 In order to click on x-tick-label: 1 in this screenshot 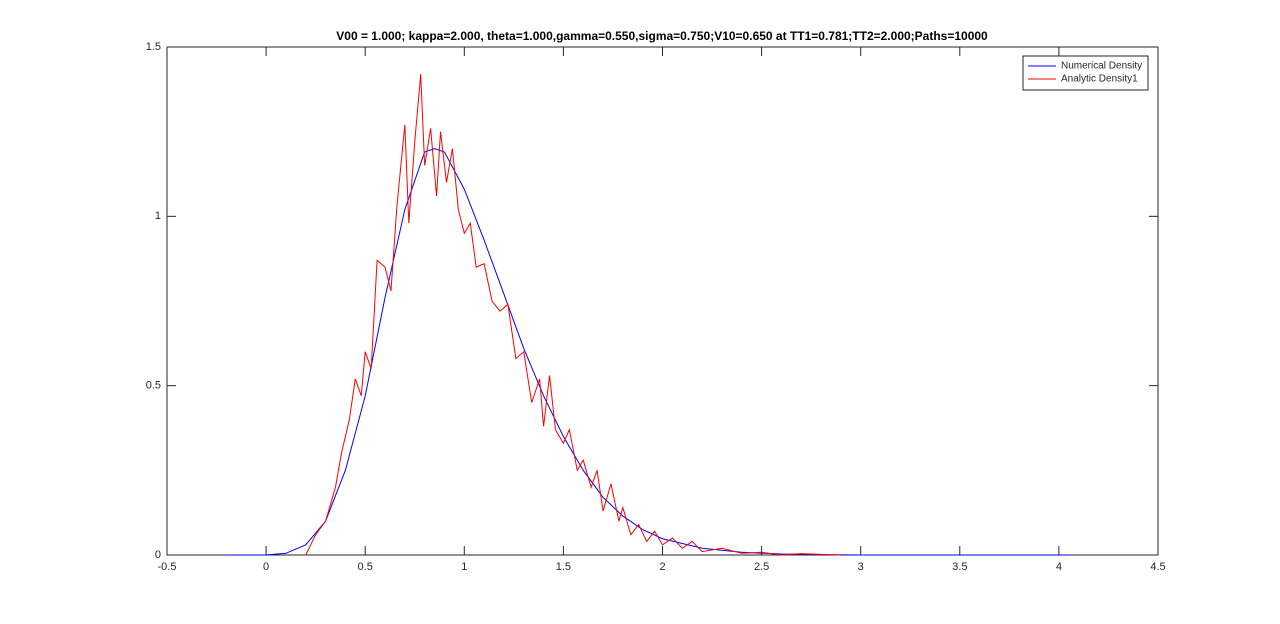, I will do `click(464, 567)`.